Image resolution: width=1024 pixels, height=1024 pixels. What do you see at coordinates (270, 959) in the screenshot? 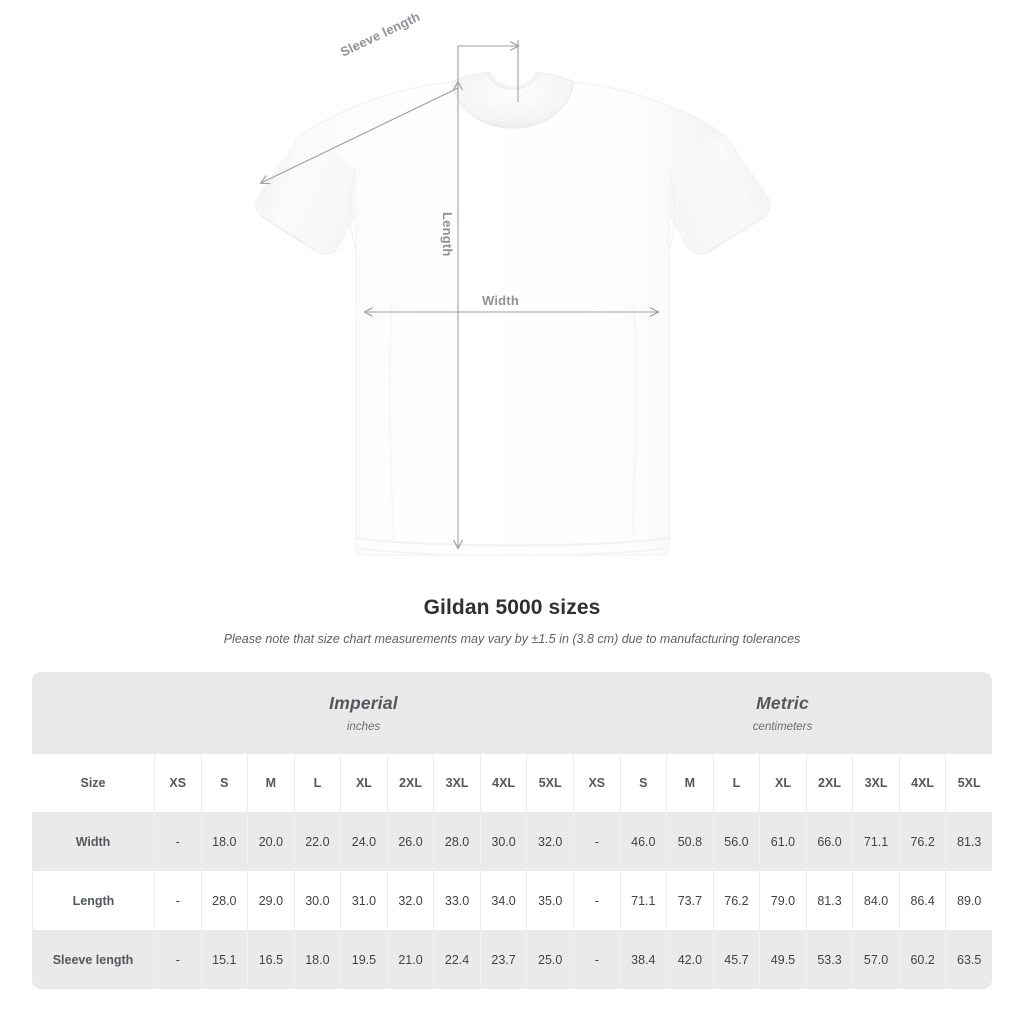
I see `cell-sleeve-length-imperial-m: 16.5` at bounding box center [270, 959].